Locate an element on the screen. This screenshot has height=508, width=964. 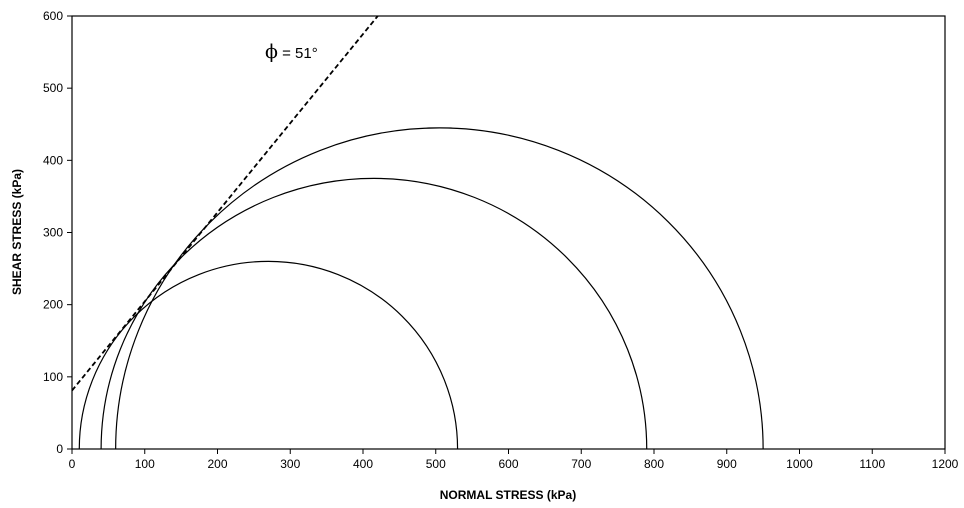
x-tick-label: 100 is located at coordinates (145, 464).